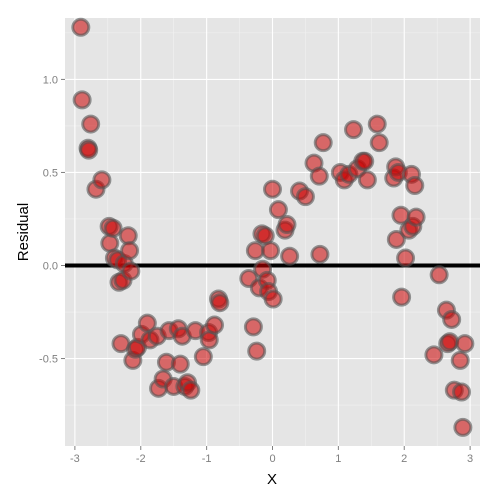 Image resolution: width=500 pixels, height=500 pixels. I want to click on x-axis-ticks: -3 -2 -1 0 1 2 3, so click(271, 455).